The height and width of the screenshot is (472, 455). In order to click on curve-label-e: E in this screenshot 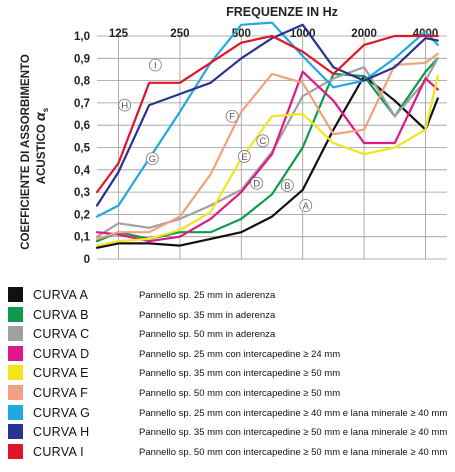, I will do `click(244, 156)`.